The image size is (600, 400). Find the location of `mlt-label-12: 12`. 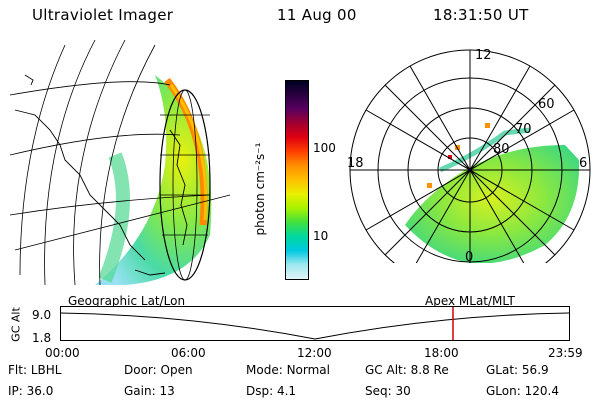

mlt-label-12: 12 is located at coordinates (483, 55).